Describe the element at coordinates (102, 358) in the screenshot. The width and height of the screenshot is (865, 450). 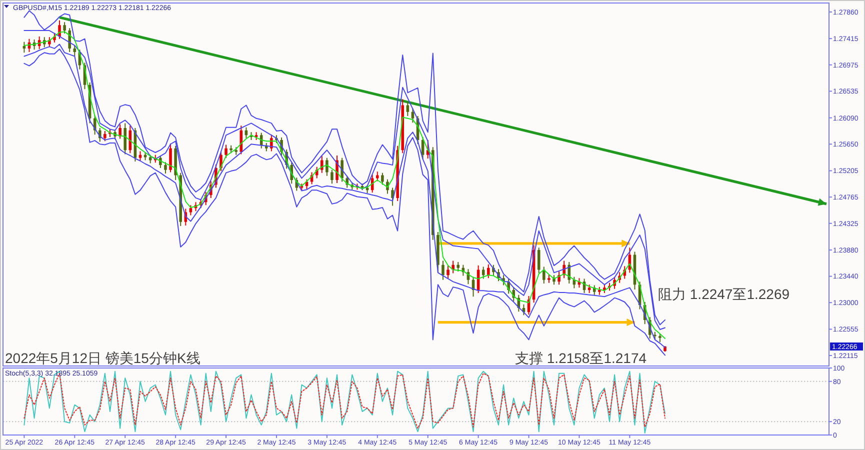
I see `annotation: 2022年5月12日 镑美15分钟K线` at that location.